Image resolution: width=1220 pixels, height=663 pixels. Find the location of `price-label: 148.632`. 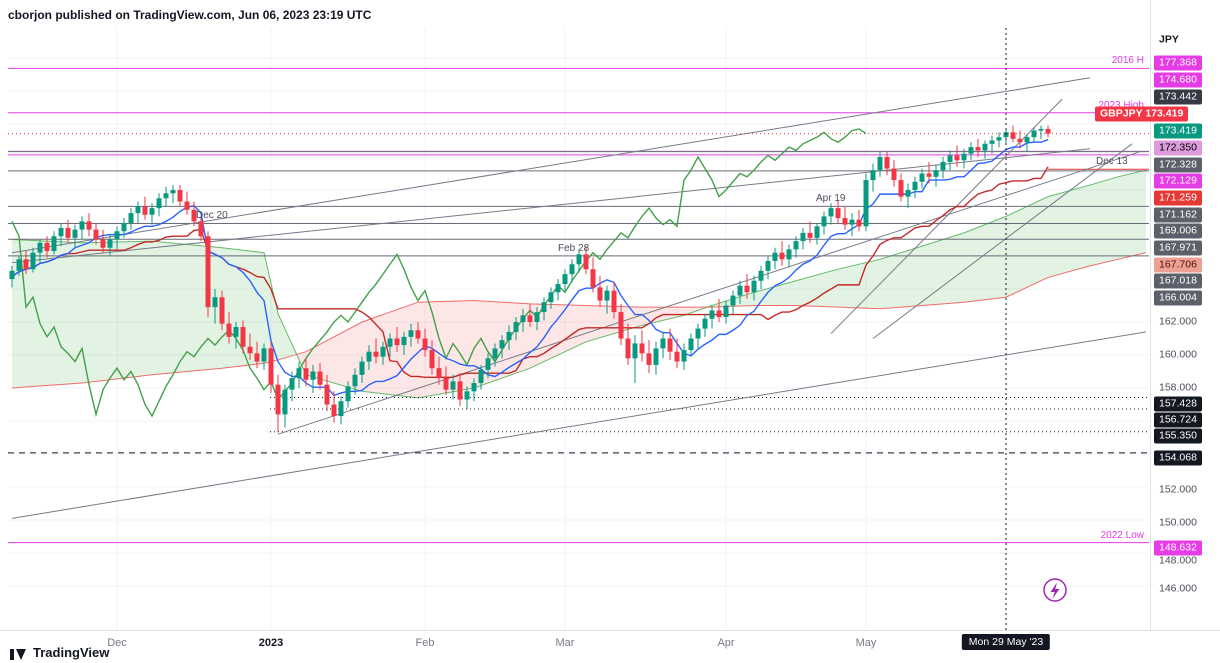

price-label: 148.632 is located at coordinates (1178, 548).